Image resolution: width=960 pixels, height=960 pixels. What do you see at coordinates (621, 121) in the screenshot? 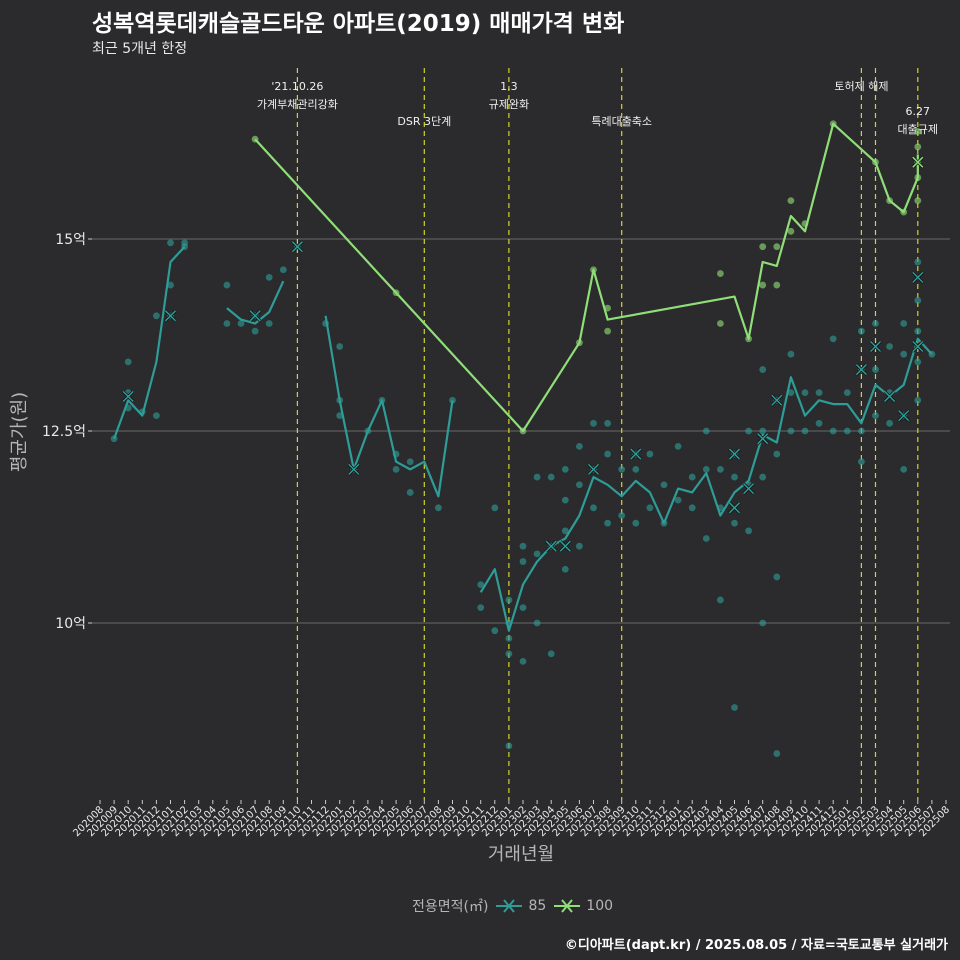
I see `event-label: 특례대출축소` at bounding box center [621, 121].